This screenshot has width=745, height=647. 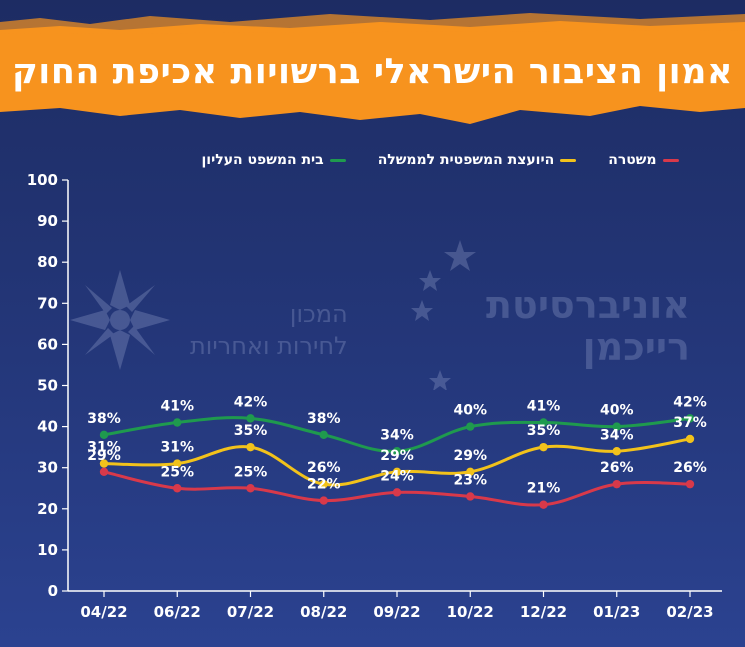 I want to click on legend-swatch-police, so click(x=670, y=160).